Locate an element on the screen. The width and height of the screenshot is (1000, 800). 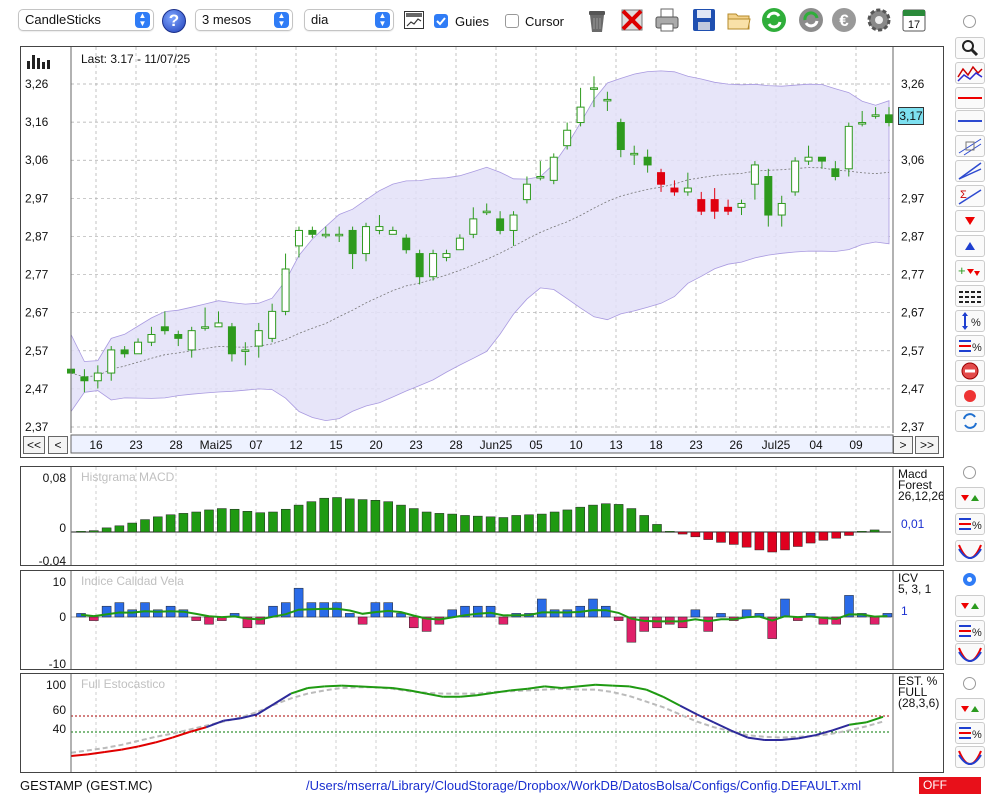
bands-icon is located at coordinates (970, 73).